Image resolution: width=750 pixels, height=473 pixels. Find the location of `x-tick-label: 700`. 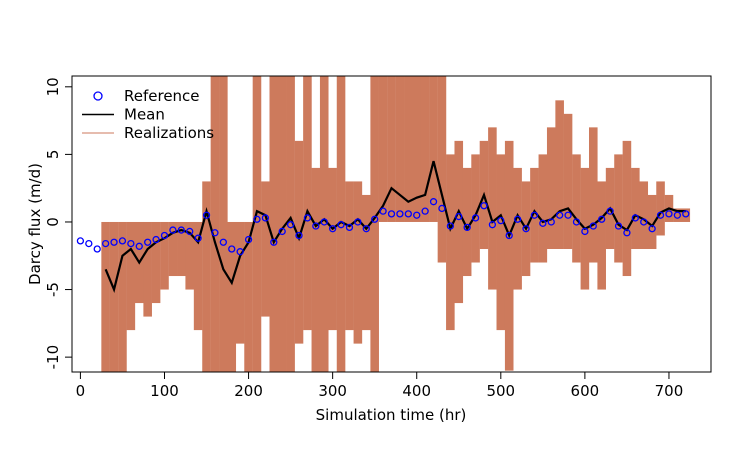

x-tick-label: 700 is located at coordinates (669, 391).